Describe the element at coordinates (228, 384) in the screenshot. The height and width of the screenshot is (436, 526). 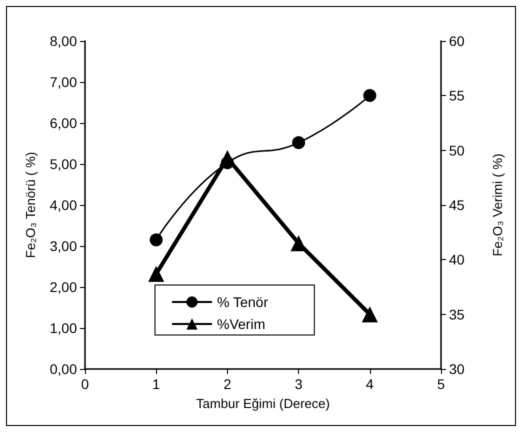
I see `x-tick-label: 2` at that location.